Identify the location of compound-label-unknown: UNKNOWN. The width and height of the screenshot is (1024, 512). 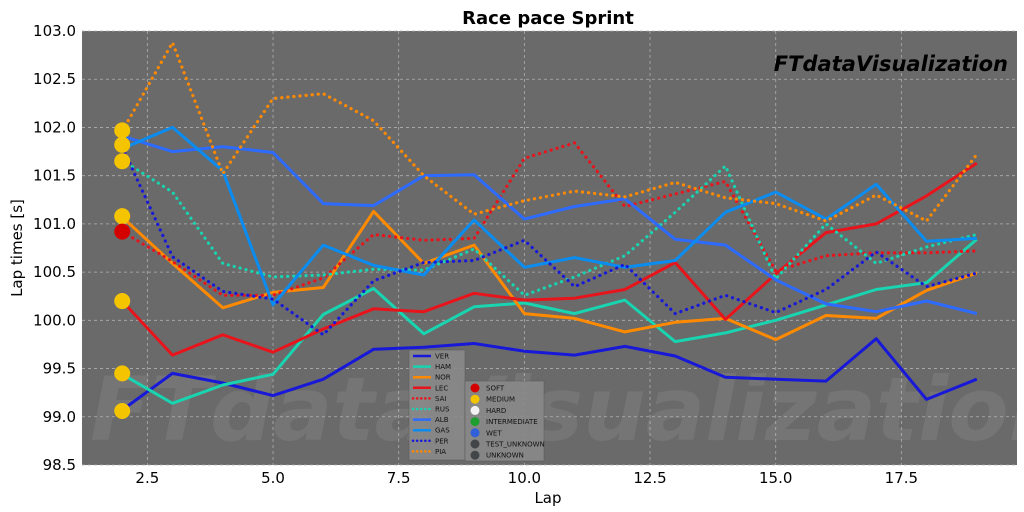
(505, 456).